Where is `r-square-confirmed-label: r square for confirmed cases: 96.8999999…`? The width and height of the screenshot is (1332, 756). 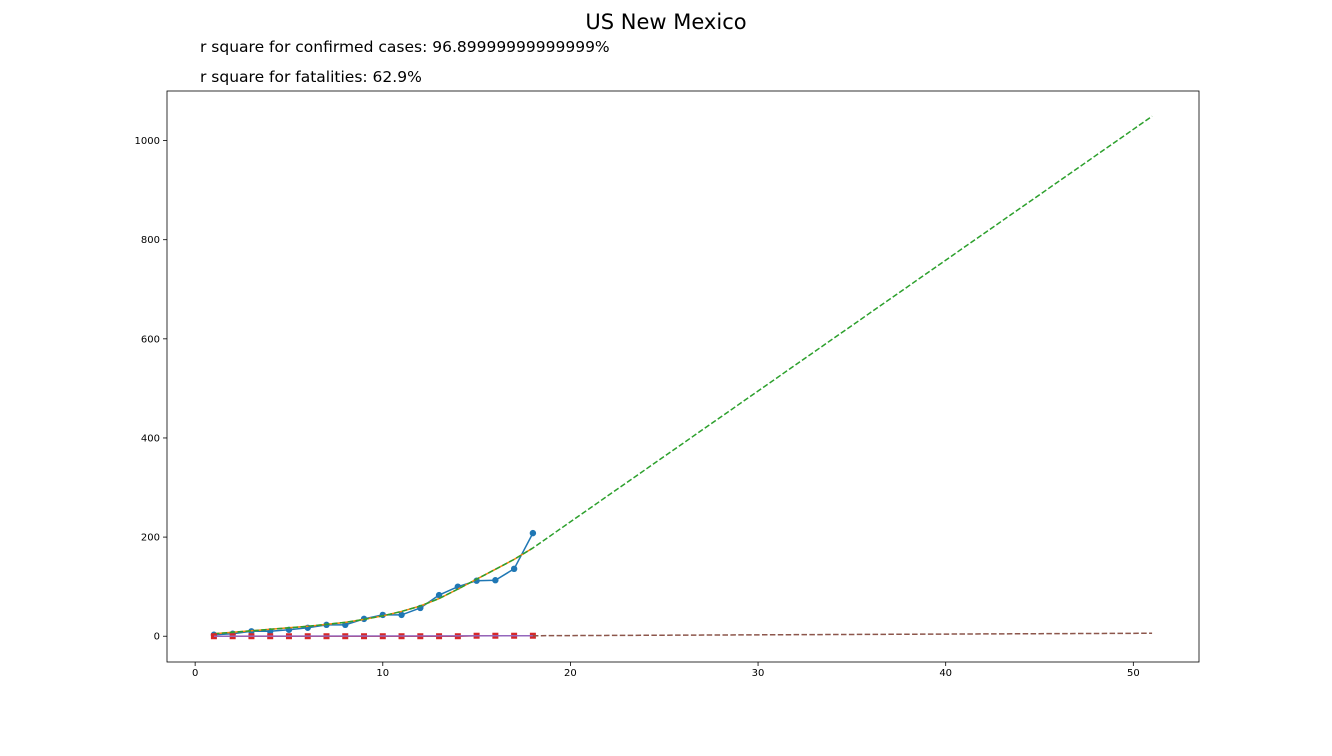
r-square-confirmed-label: r square for confirmed cases: 96.8999999… is located at coordinates (405, 47).